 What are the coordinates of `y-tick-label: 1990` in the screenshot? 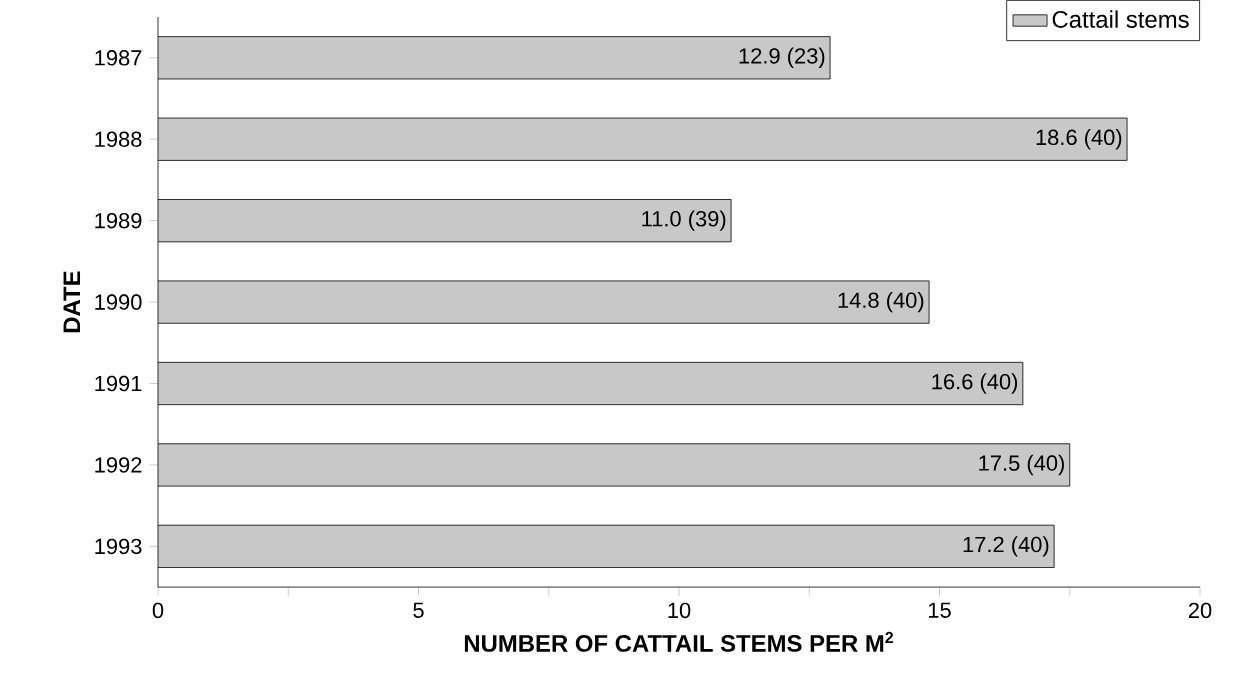 It's located at (118, 302).